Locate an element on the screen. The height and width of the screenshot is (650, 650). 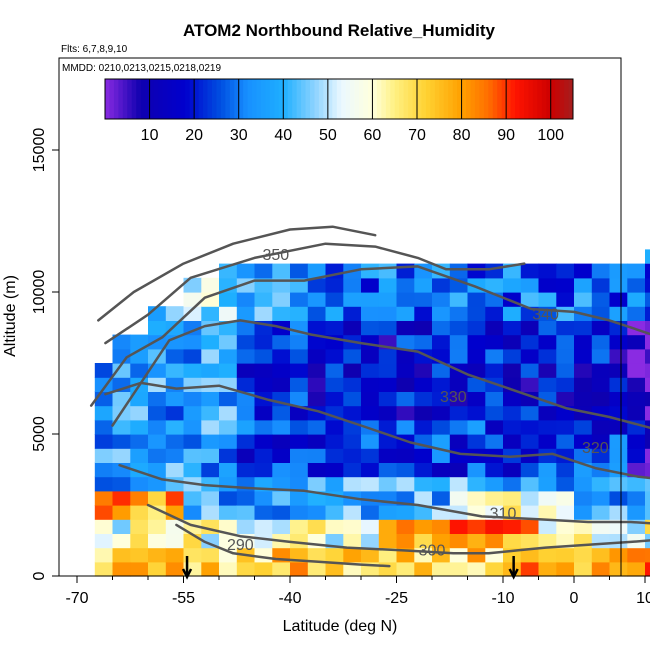
colorbar-tick-label: 40 is located at coordinates (283, 135).